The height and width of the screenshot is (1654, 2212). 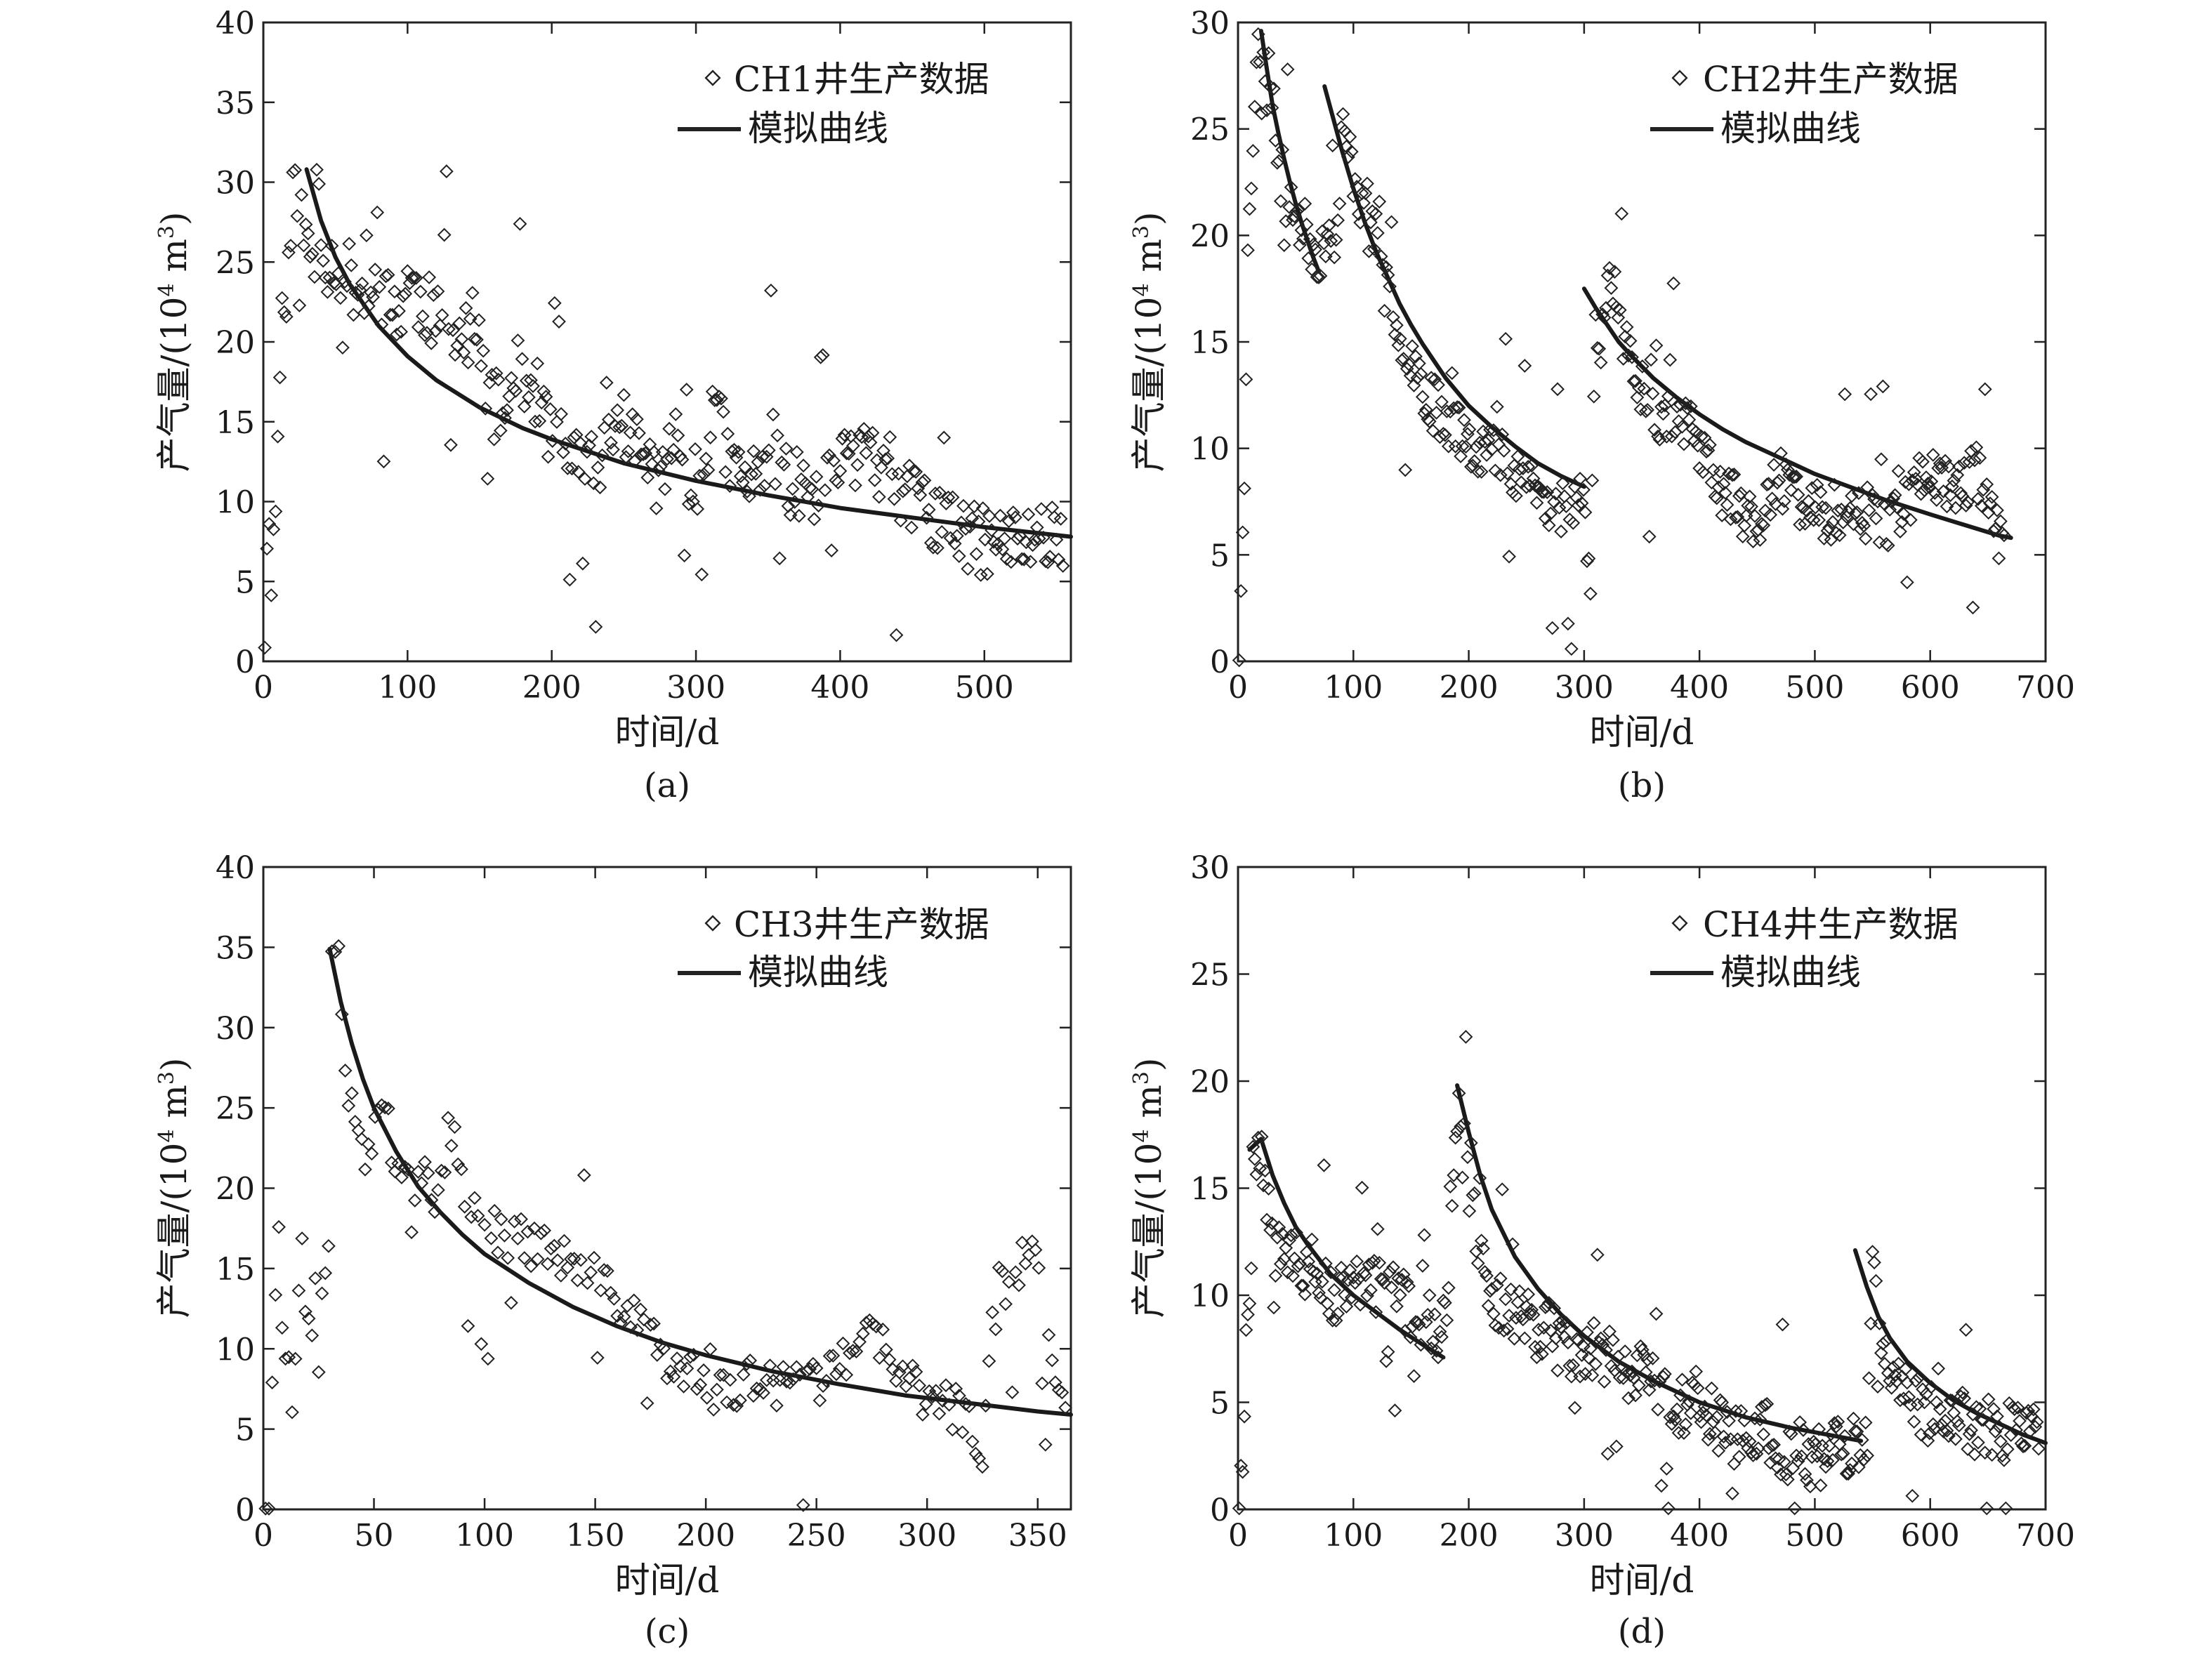 What do you see at coordinates (235, 1270) in the screenshot?
I see `y-tick-label: 15` at bounding box center [235, 1270].